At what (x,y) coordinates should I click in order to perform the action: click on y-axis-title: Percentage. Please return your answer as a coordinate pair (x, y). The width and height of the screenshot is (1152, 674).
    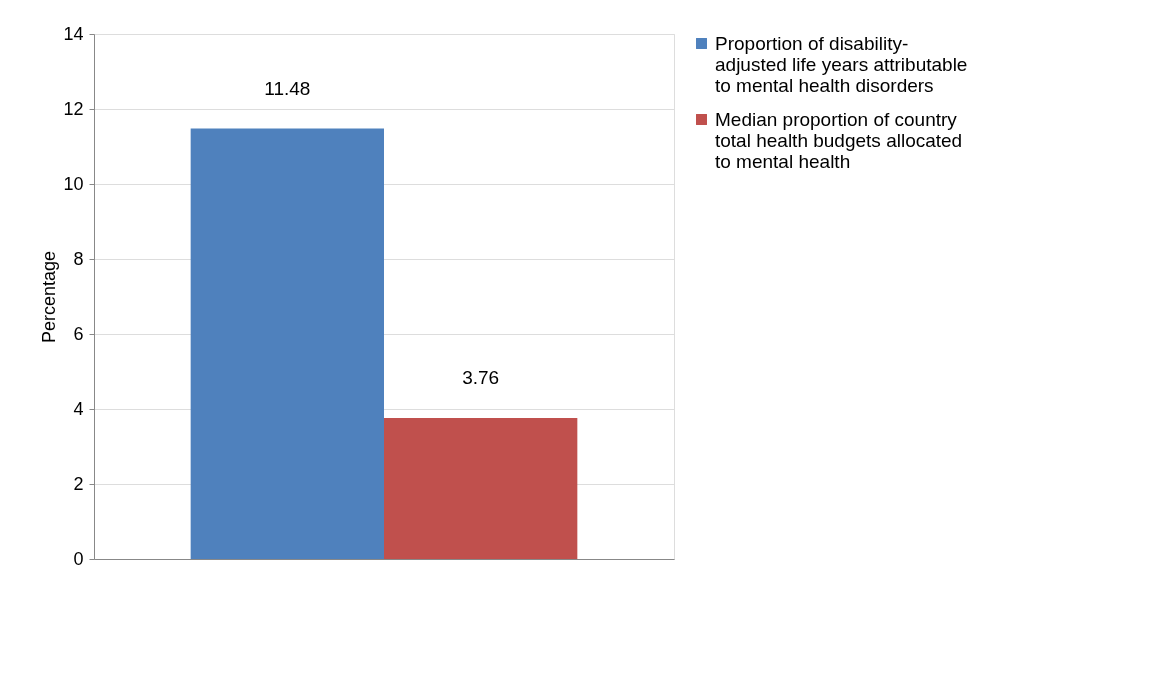
    Looking at the image, I should click on (49, 297).